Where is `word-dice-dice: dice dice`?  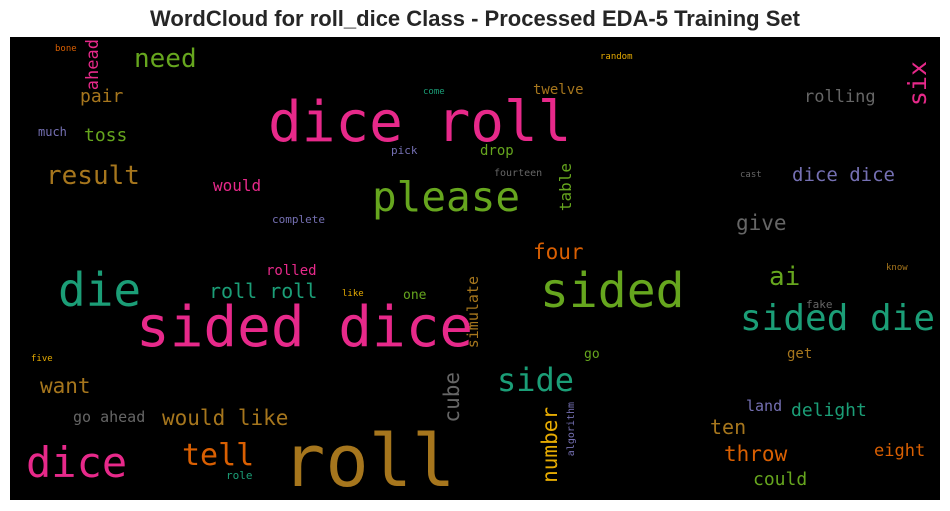
word-dice-dice: dice dice is located at coordinates (843, 175).